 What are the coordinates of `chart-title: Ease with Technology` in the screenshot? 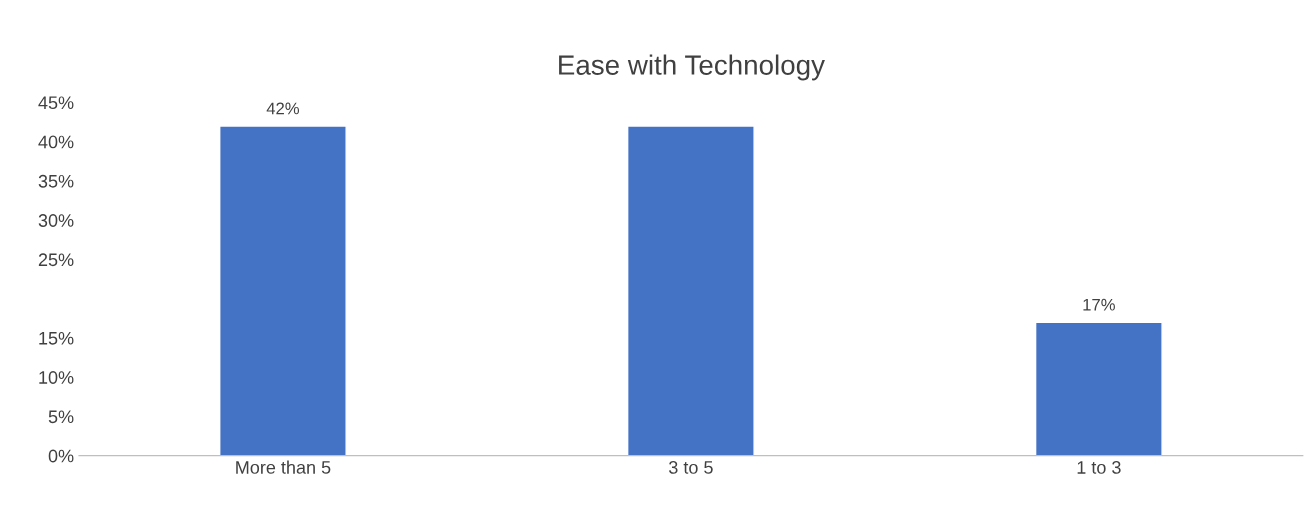 It's located at (692, 67).